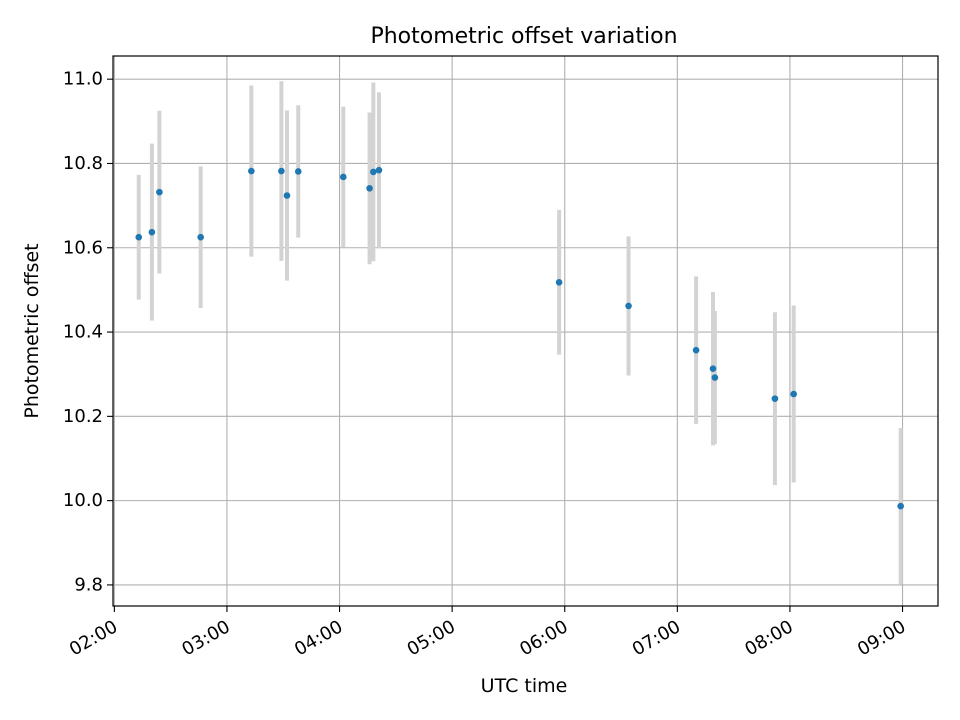 This screenshot has height=720, width=960. Describe the element at coordinates (431, 638) in the screenshot. I see `x-tick-label: 05:00` at that location.